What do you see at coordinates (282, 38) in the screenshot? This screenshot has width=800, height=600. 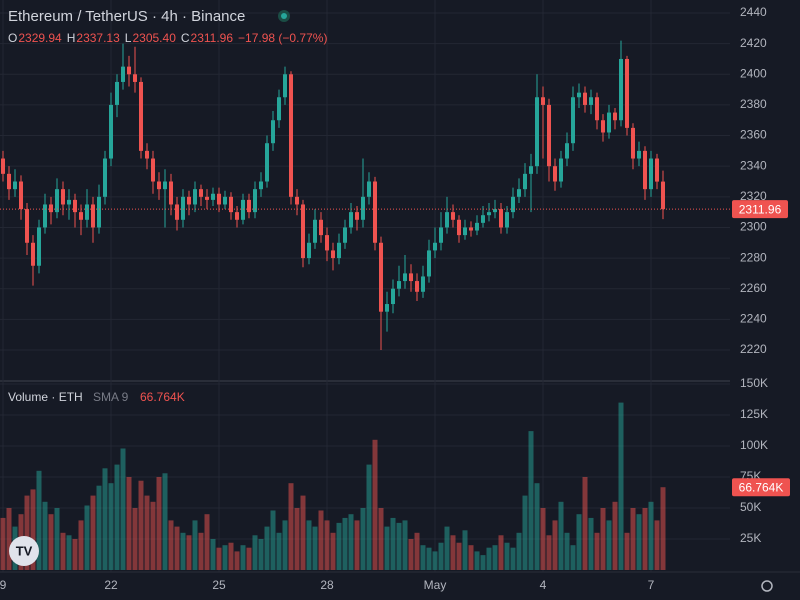 I see `readout-change: −17.98 (−0.77%)` at bounding box center [282, 38].